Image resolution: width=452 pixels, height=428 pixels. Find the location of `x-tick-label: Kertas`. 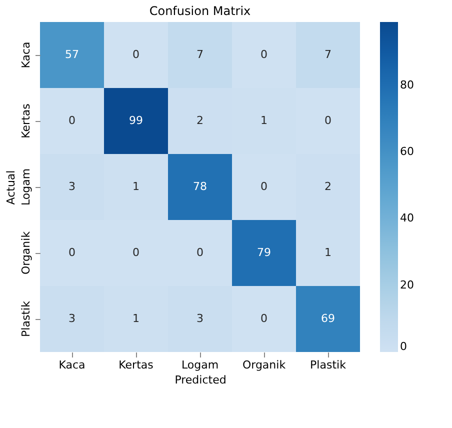

x-tick-label: Kertas is located at coordinates (136, 365).